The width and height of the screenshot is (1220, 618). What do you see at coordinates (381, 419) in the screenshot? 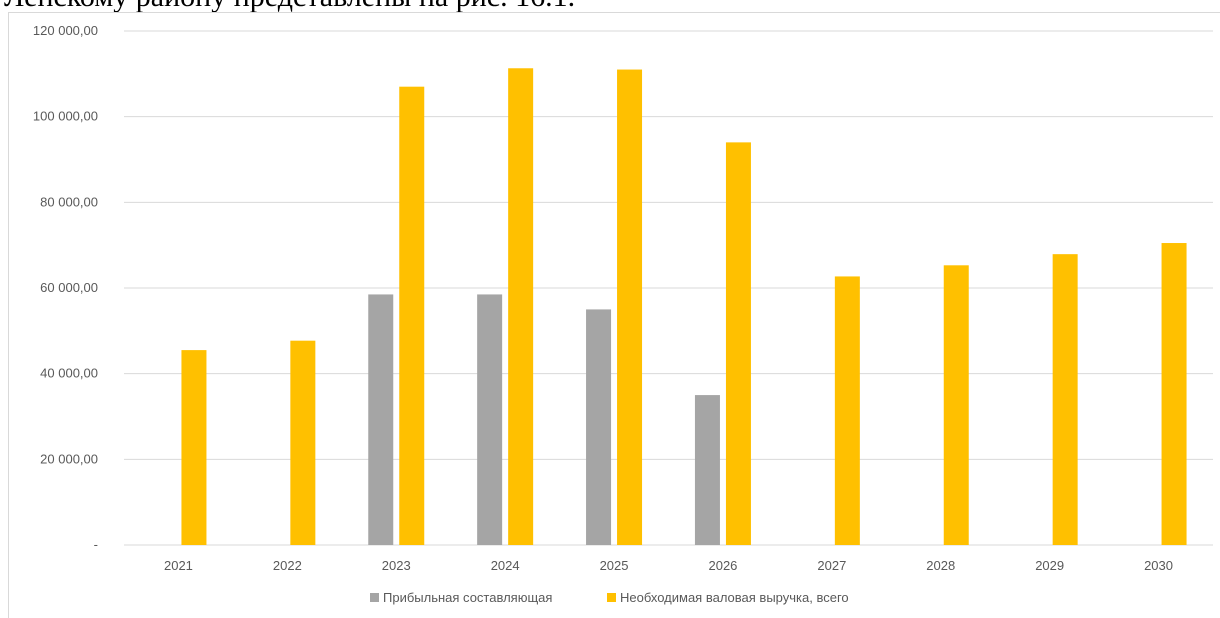
I see `bar-profit-2023` at bounding box center [381, 419].